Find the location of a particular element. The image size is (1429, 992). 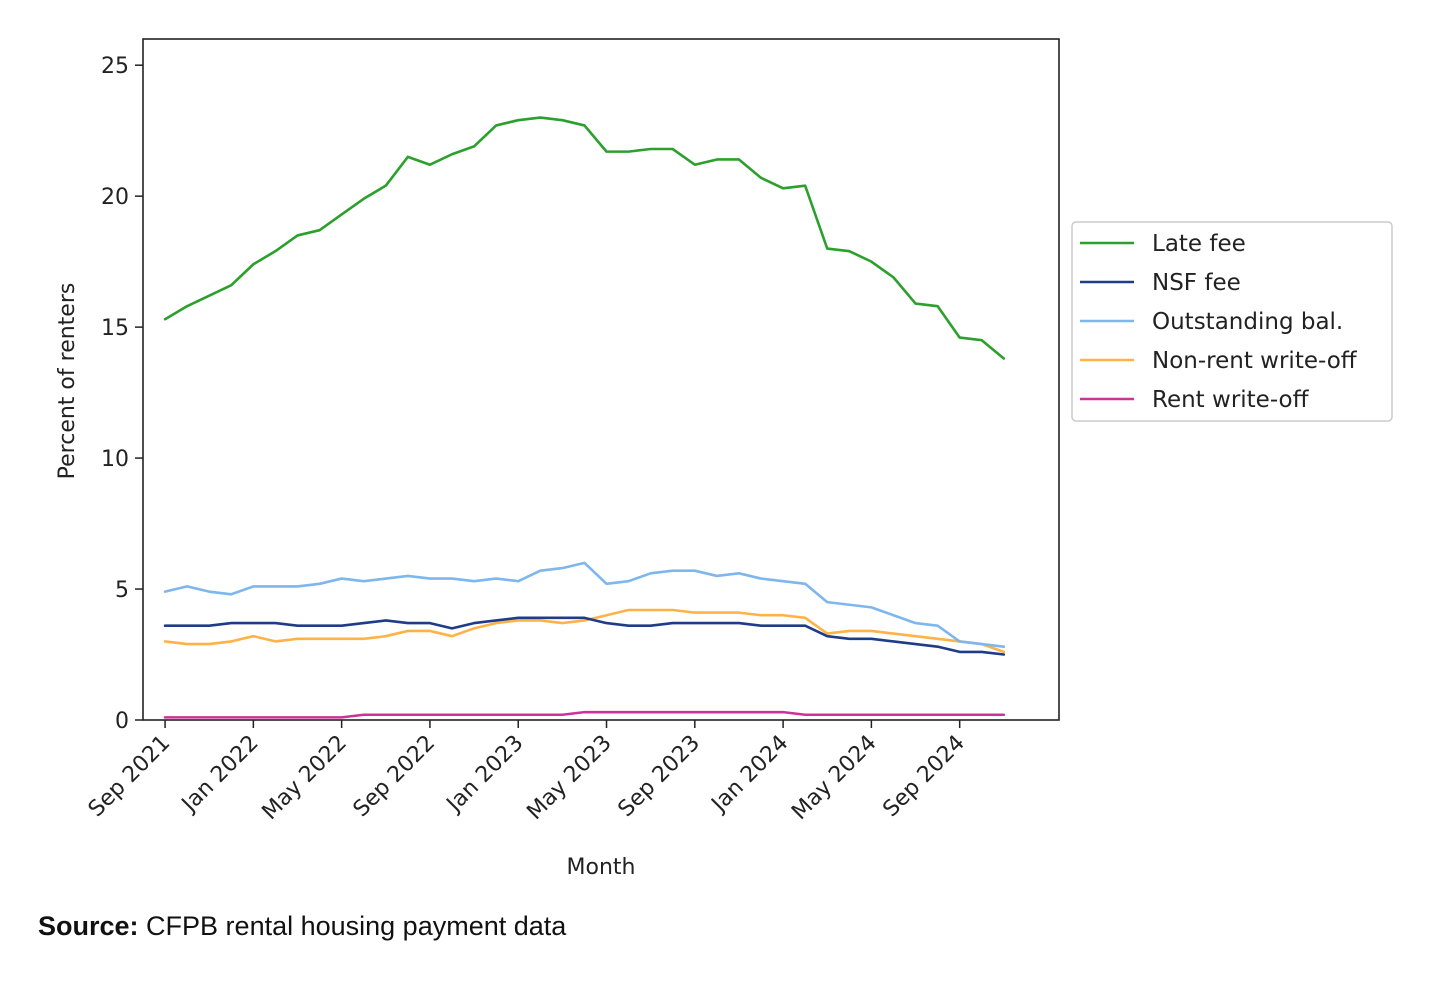

x-tick-label: May 2022 is located at coordinates (305, 778).